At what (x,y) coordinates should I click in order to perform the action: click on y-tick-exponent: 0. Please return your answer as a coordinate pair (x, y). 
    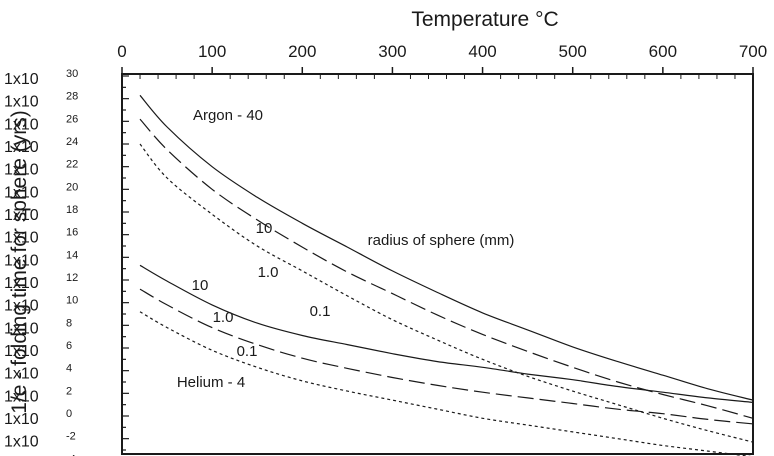
    Looking at the image, I should click on (69, 414).